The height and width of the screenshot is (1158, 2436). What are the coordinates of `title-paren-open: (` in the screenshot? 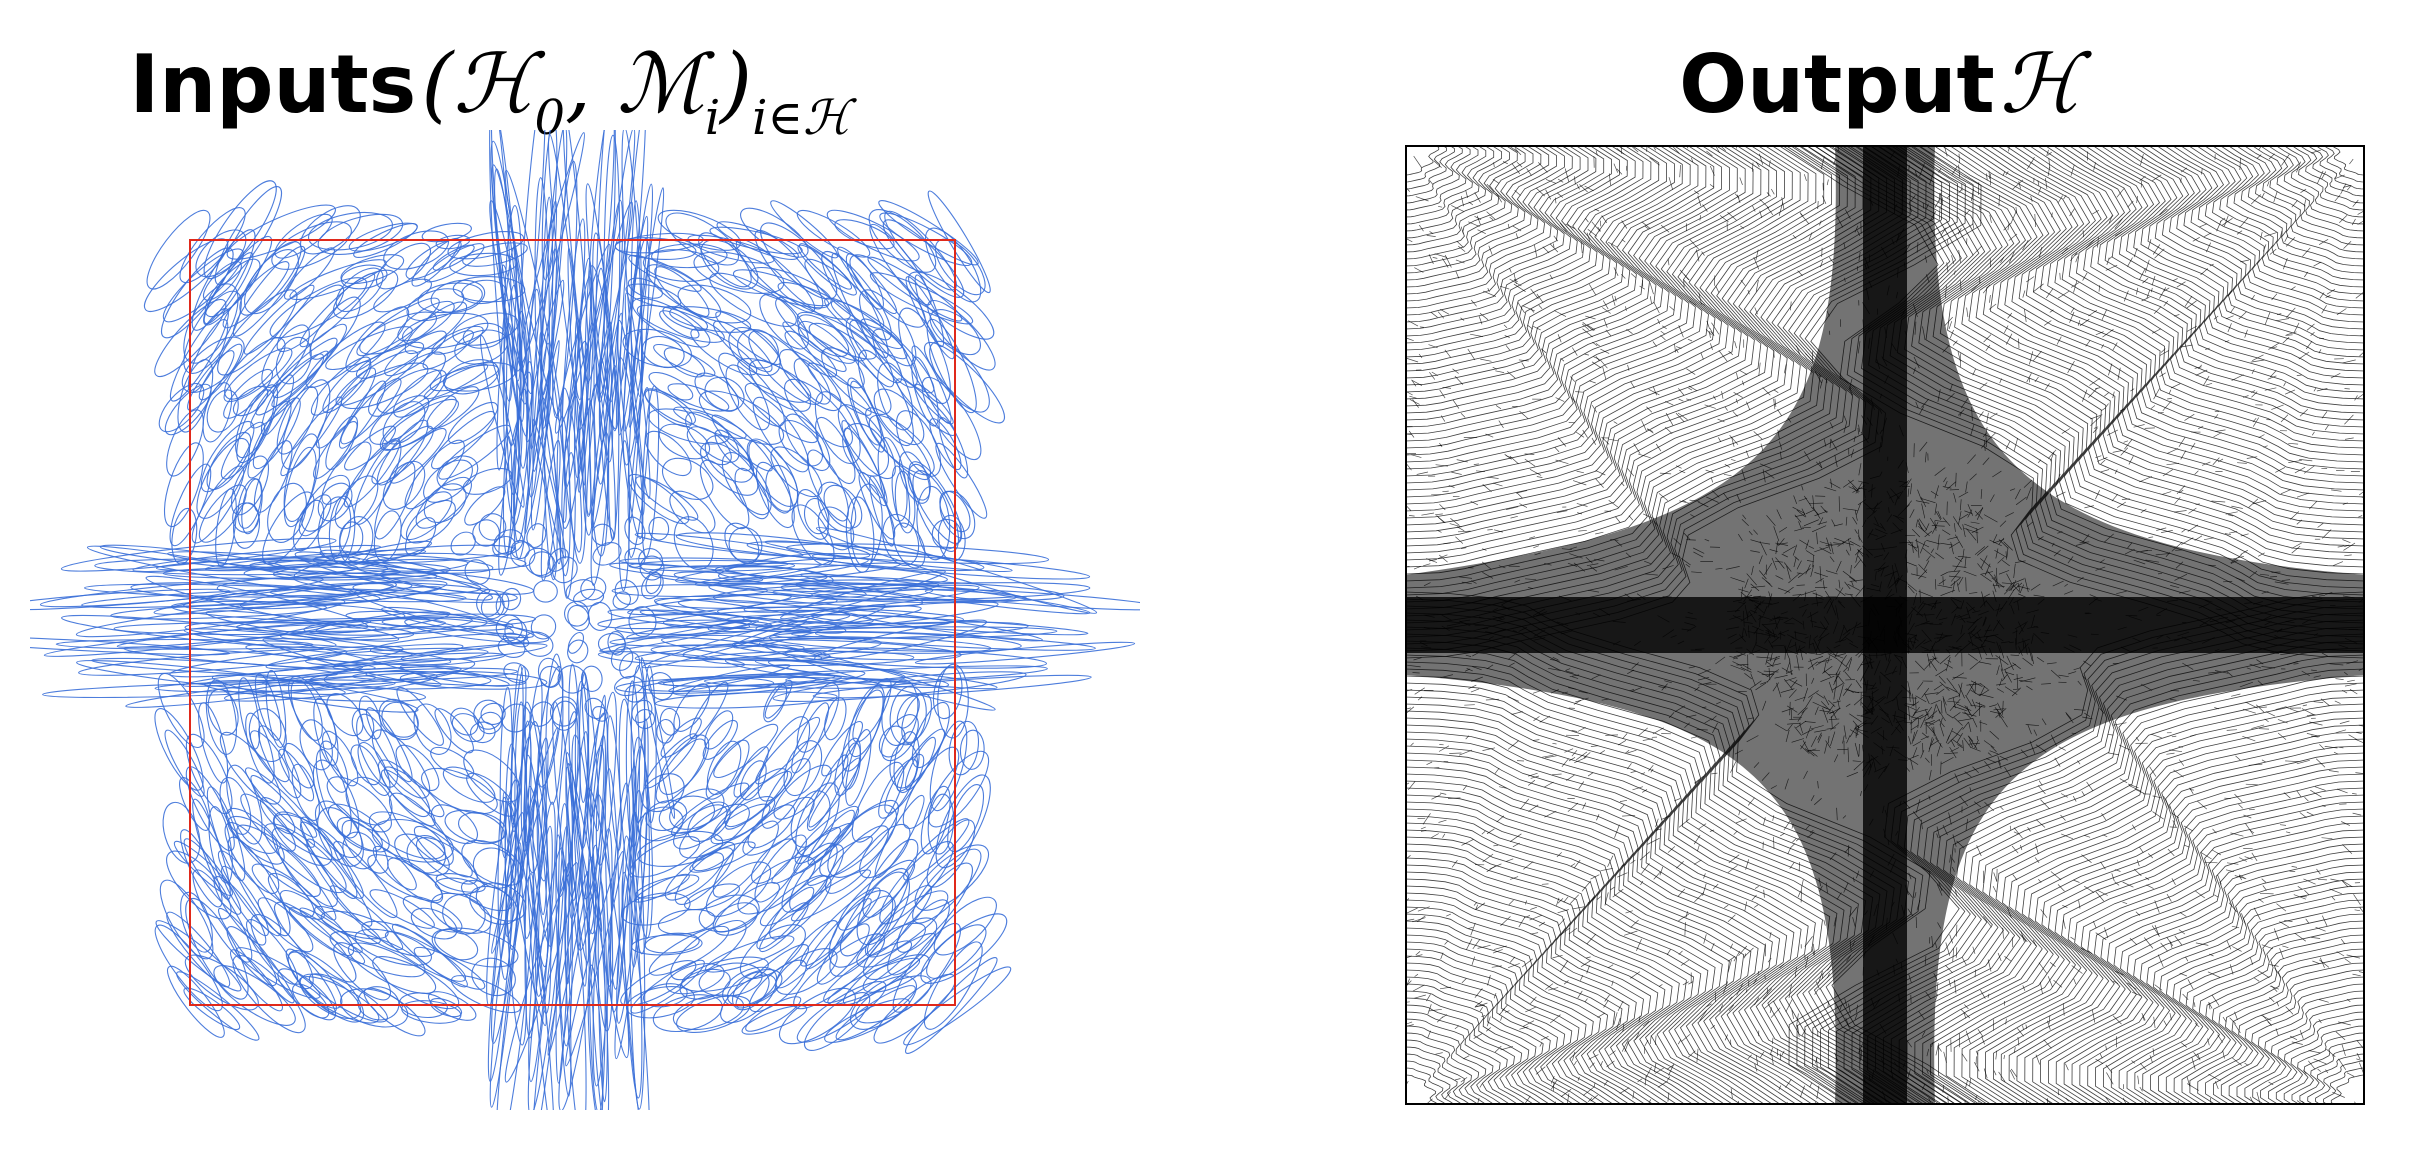 It's located at (437, 84).